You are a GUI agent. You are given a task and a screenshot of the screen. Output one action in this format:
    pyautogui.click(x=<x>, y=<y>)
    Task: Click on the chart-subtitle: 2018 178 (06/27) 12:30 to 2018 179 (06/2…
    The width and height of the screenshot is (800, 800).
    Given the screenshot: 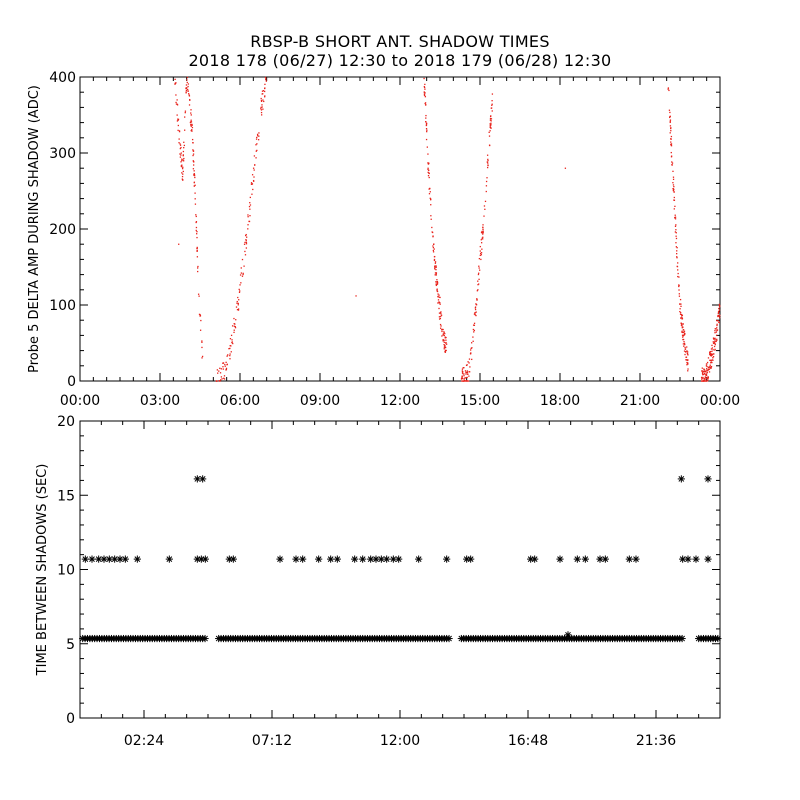 What is the action you would take?
    pyautogui.click(x=400, y=60)
    